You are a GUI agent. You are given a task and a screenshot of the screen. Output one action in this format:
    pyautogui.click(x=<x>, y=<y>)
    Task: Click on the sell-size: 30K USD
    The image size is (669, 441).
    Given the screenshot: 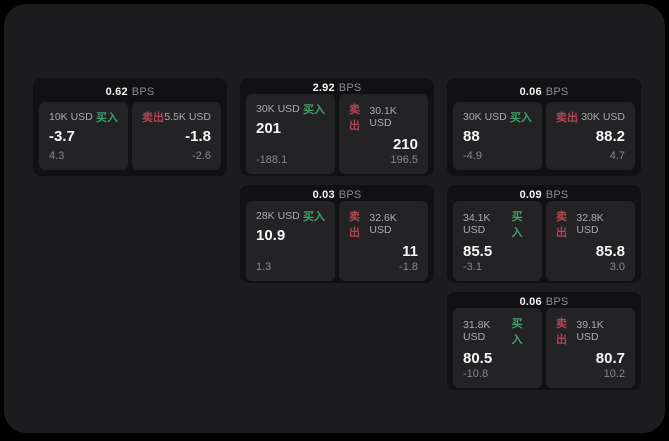 What is the action you would take?
    pyautogui.click(x=603, y=117)
    